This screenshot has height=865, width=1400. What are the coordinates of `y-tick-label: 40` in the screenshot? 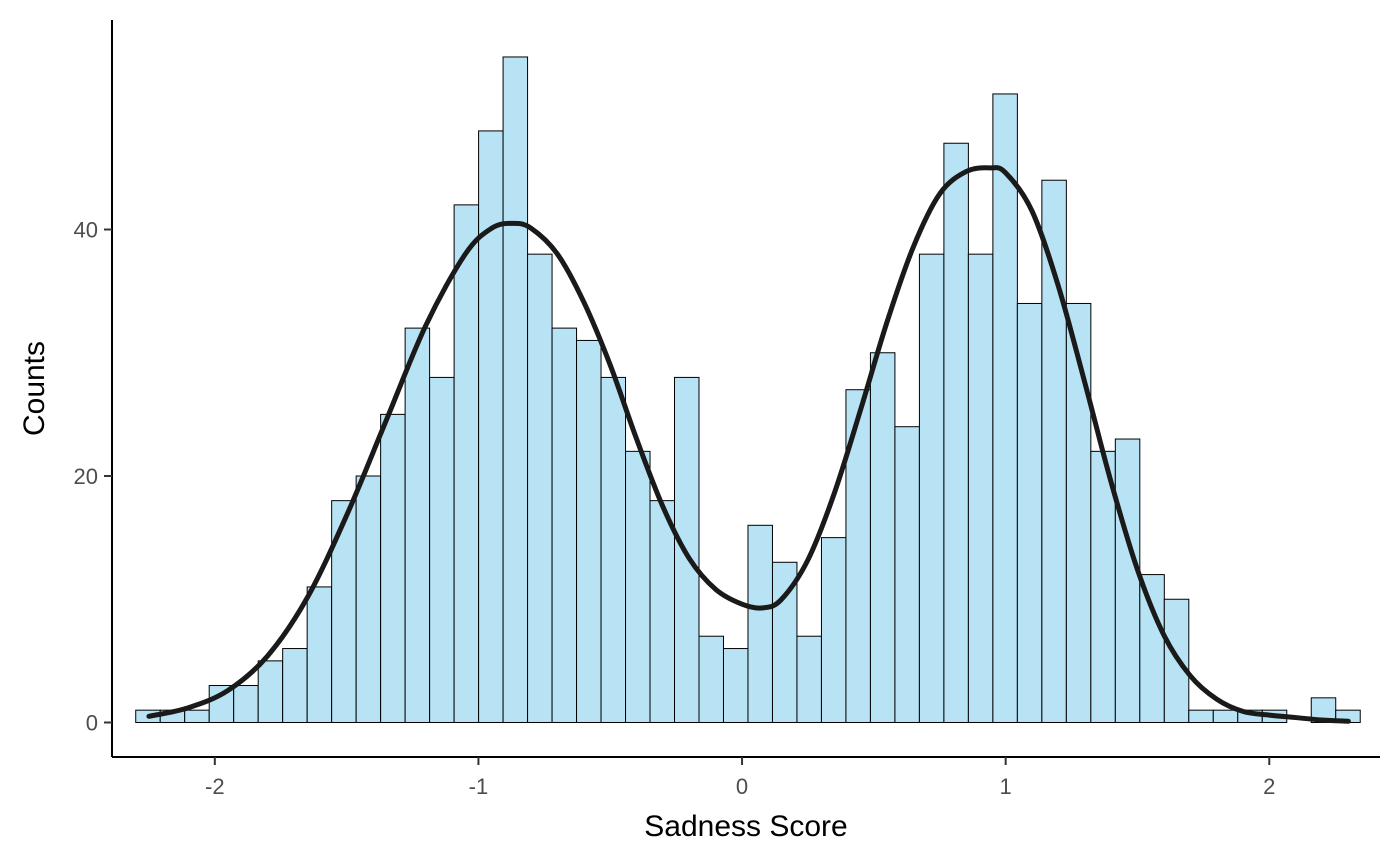 It's located at (86, 230).